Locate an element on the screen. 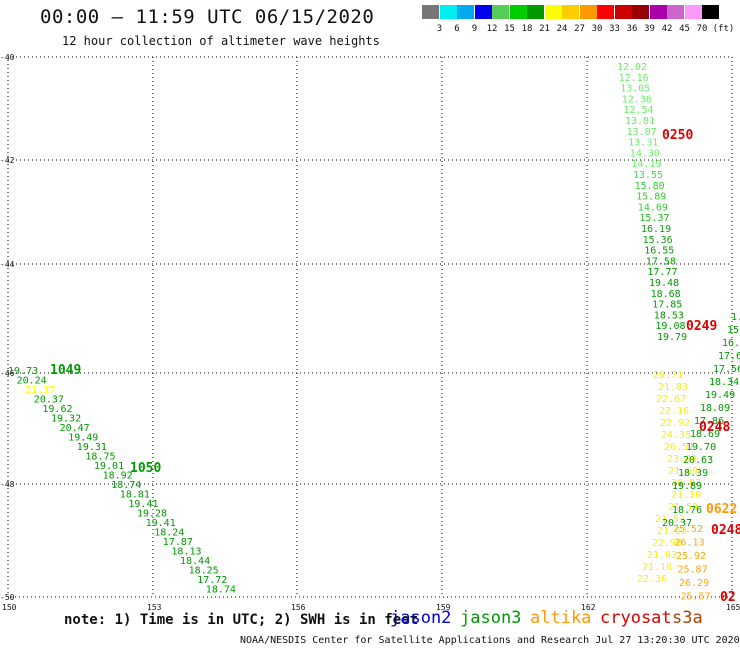 The height and width of the screenshot is (650, 740). wave-value: 1. is located at coordinates (735, 317).